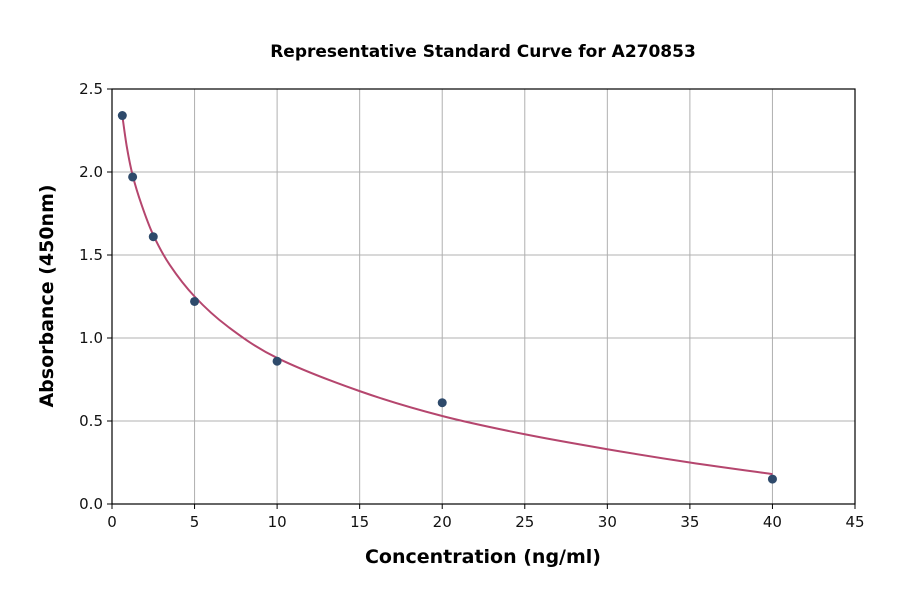 The height and width of the screenshot is (594, 900). Describe the element at coordinates (91, 504) in the screenshot. I see `y-tick-label: 0.0` at that location.